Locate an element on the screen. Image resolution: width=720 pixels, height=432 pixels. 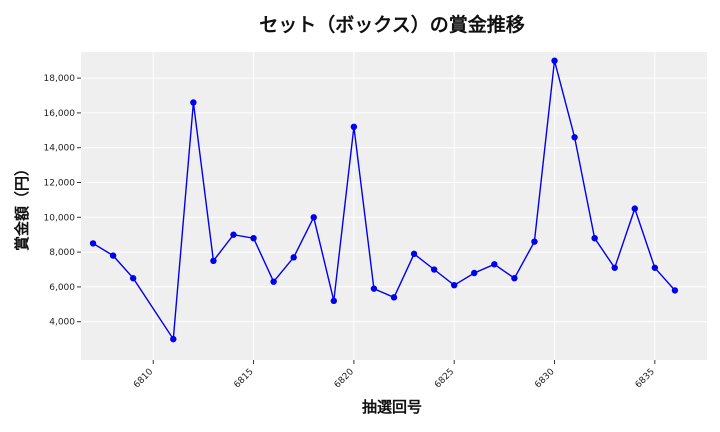
x-tick-label: 6835 is located at coordinates (645, 378).